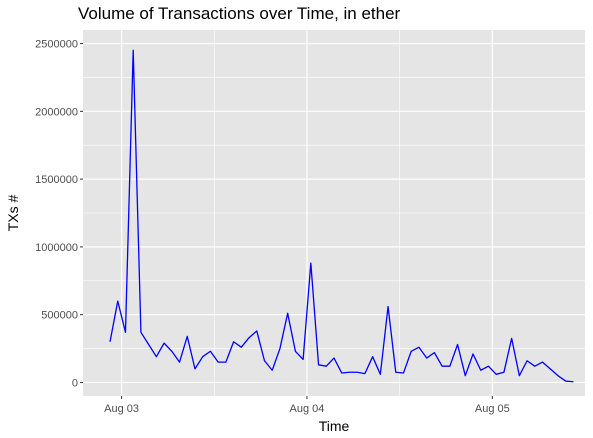  Describe the element at coordinates (334, 426) in the screenshot. I see `x-axis-title: Time` at that location.